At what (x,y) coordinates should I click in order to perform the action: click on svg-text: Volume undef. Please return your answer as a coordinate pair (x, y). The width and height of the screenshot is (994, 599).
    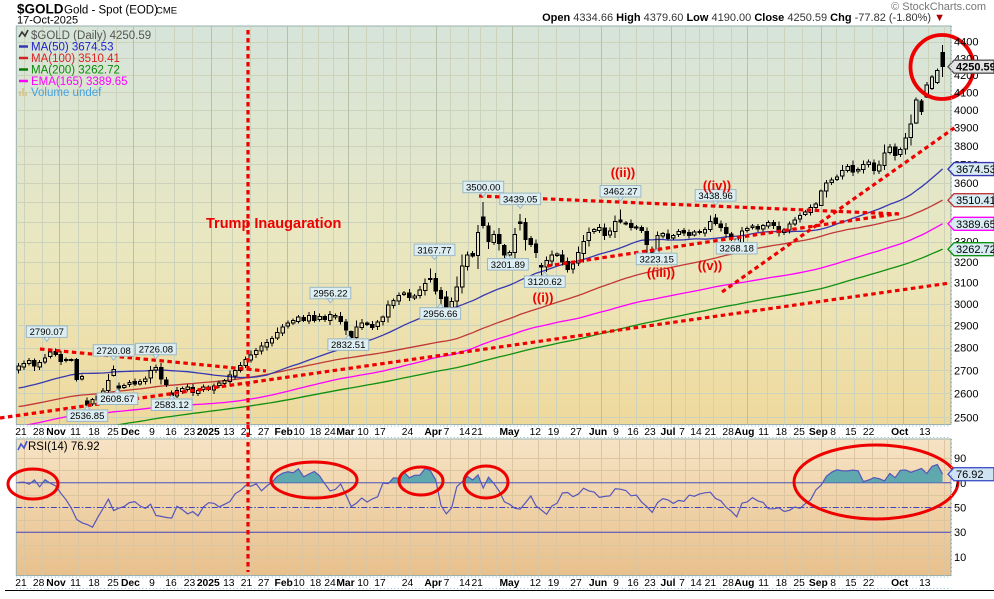
    Looking at the image, I should click on (66, 93).